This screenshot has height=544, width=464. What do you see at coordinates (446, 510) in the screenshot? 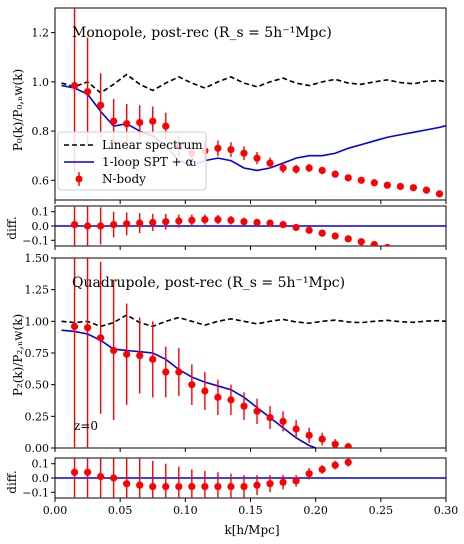
I see `quadrupole-diff-xtick-label: 0.30` at bounding box center [446, 510].